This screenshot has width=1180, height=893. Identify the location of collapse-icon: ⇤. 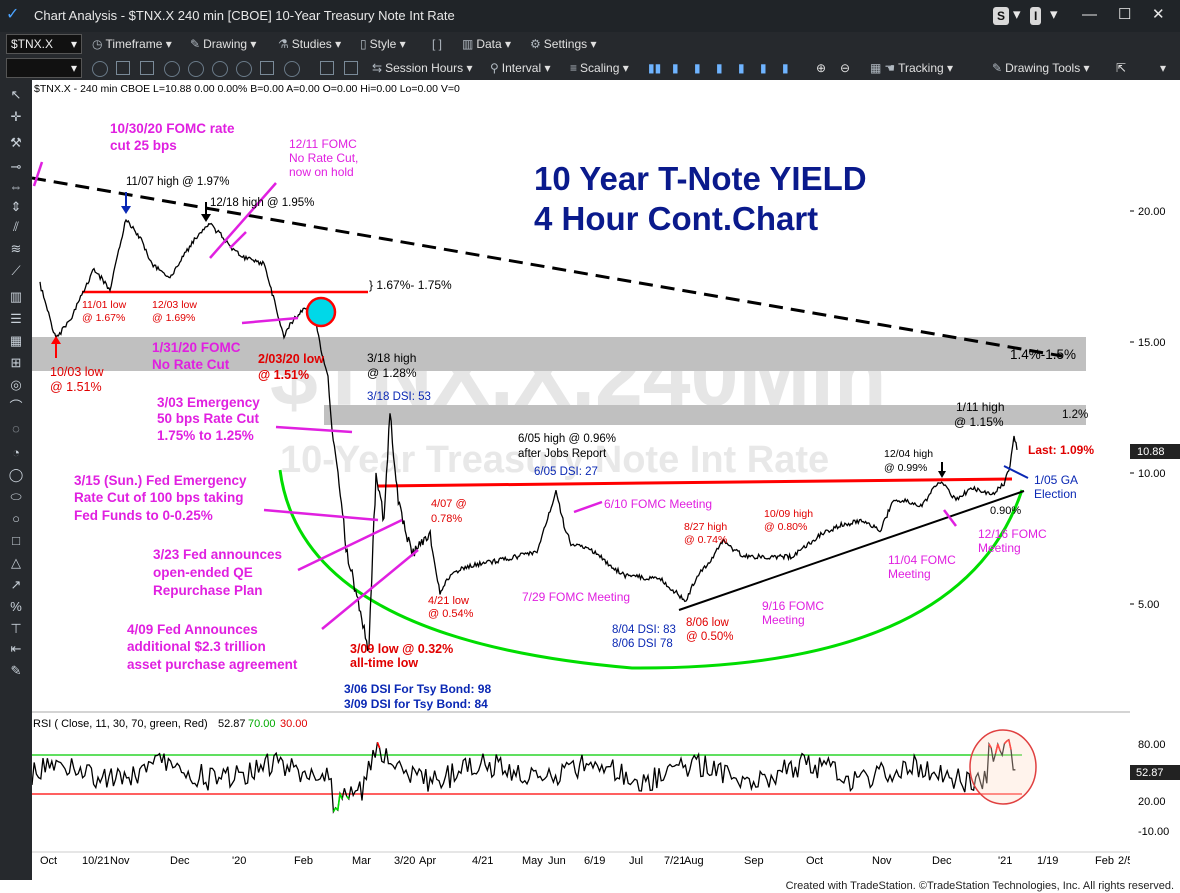
(16, 648).